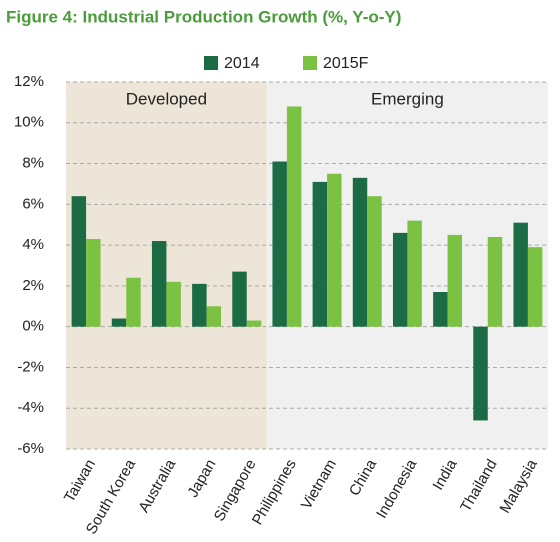 This screenshot has height=542, width=560. Describe the element at coordinates (33, 163) in the screenshot. I see `y-tick-label: 8%` at that location.